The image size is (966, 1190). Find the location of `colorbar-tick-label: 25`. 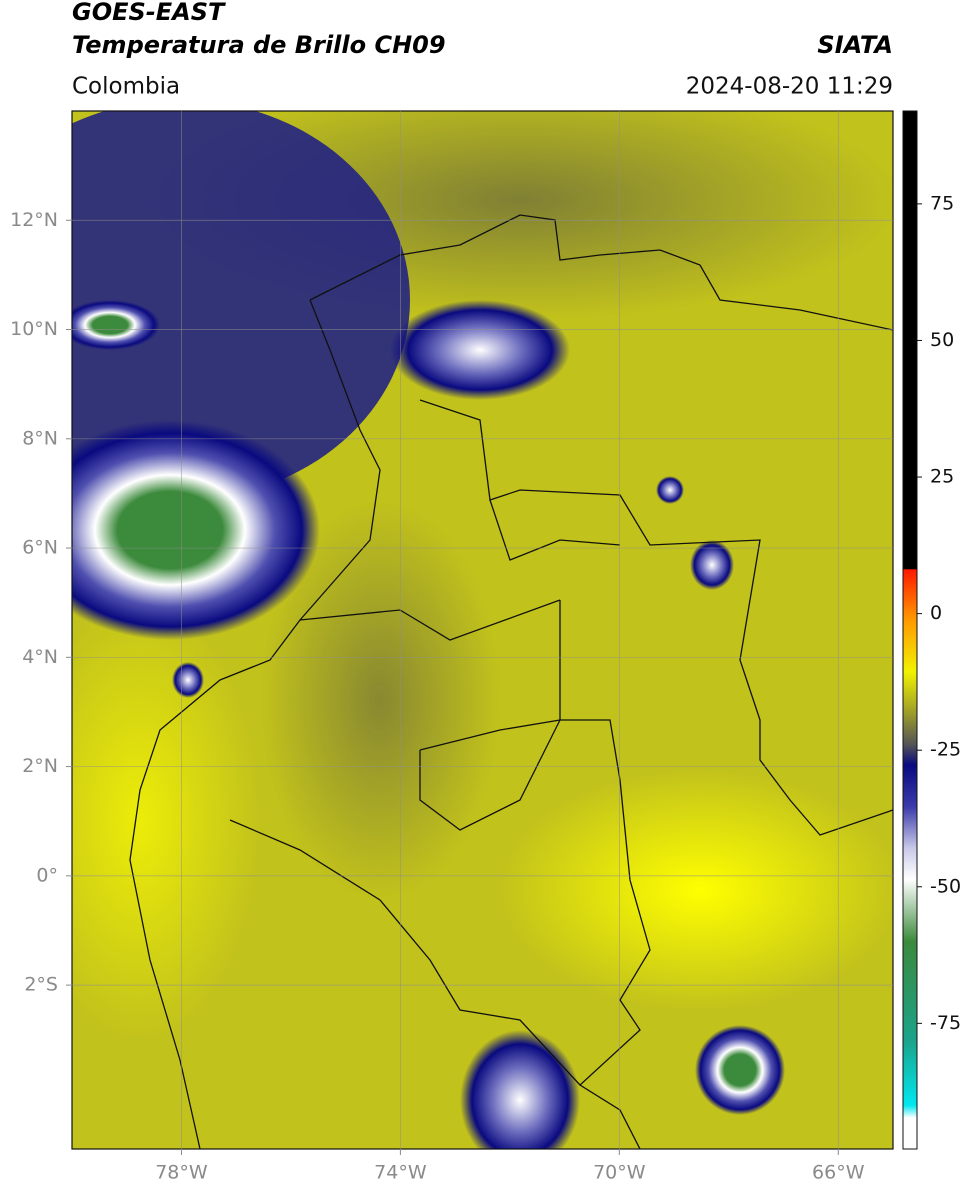

colorbar-tick-label: 25 is located at coordinates (942, 477).